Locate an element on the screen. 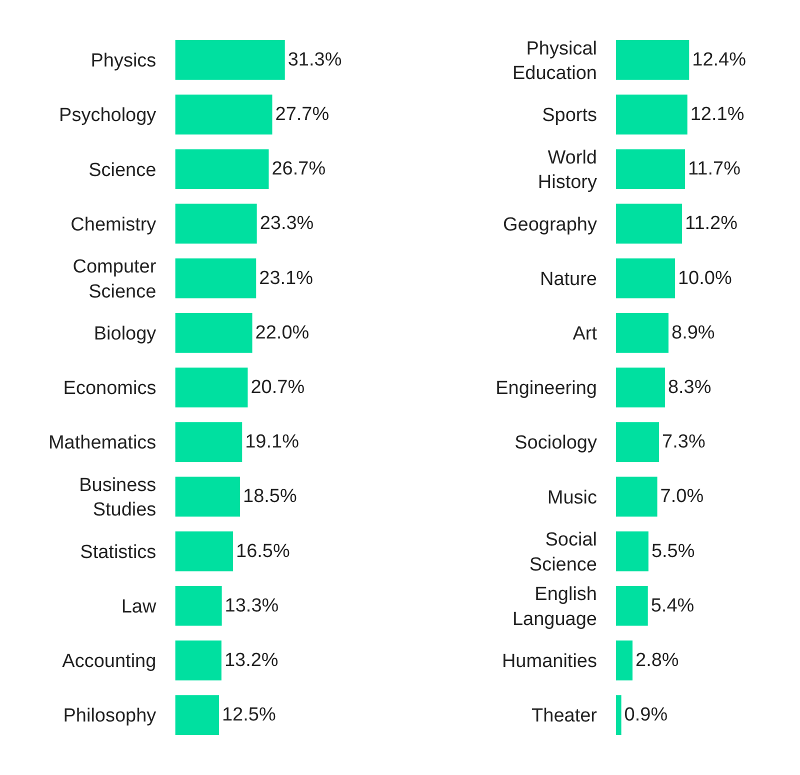 The height and width of the screenshot is (775, 800). y-tick-label: Economics is located at coordinates (109, 389).